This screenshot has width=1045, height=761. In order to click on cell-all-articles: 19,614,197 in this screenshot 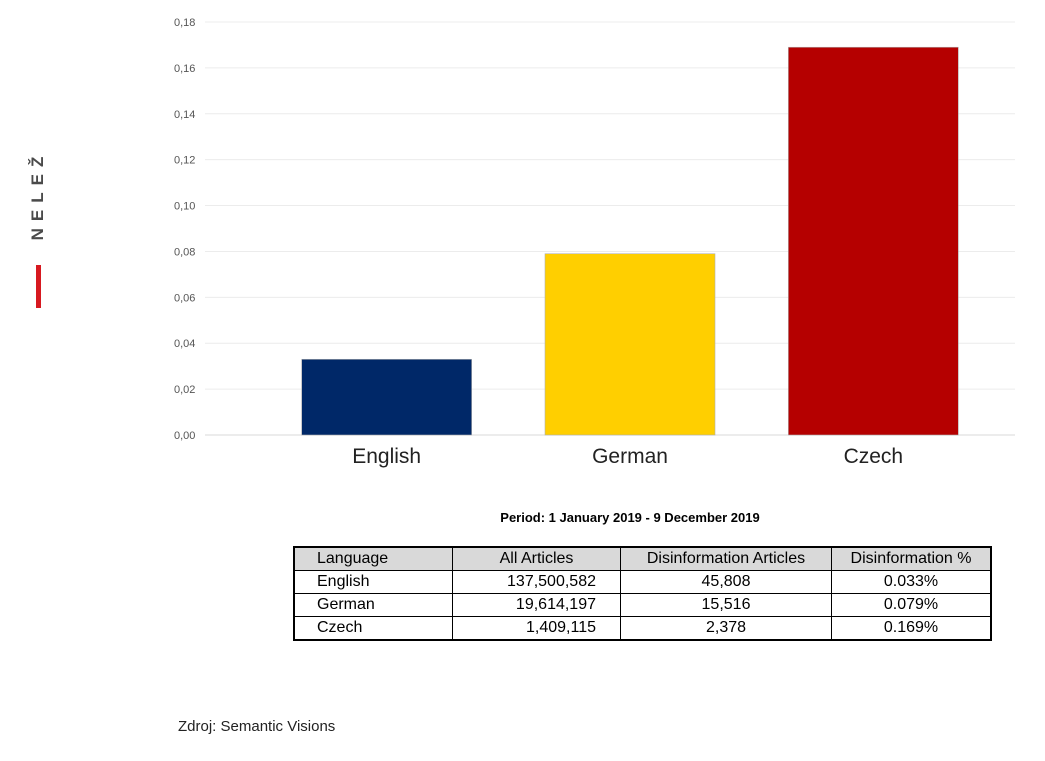, I will do `click(536, 605)`.